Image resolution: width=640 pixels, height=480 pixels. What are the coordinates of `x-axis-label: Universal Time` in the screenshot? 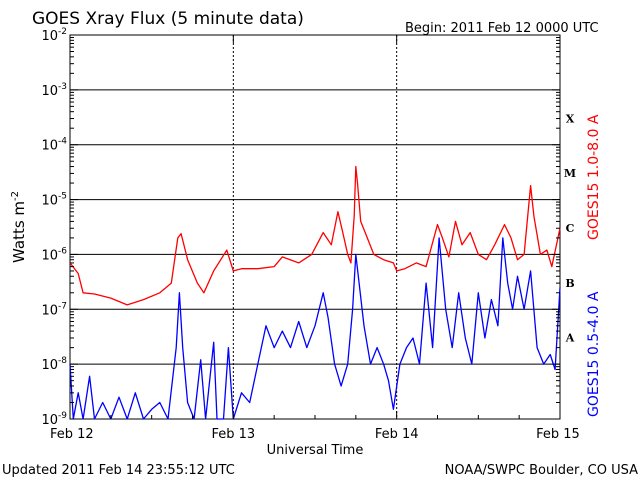 It's located at (315, 450).